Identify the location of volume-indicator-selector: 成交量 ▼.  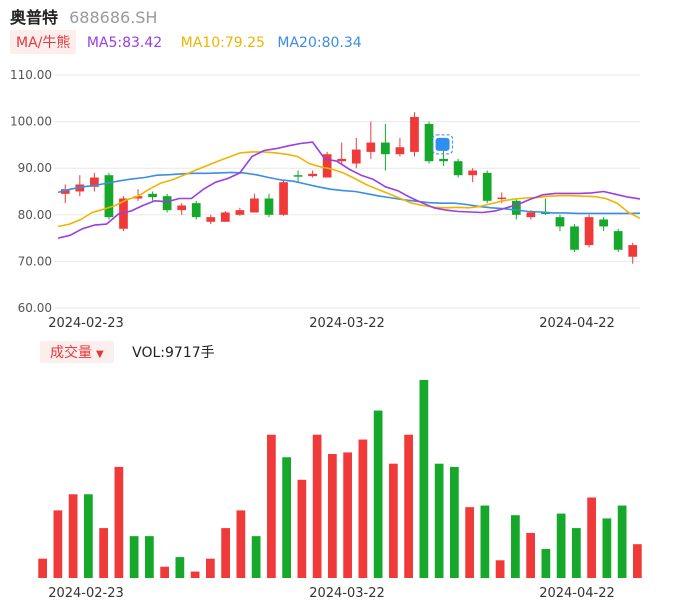
(77, 352).